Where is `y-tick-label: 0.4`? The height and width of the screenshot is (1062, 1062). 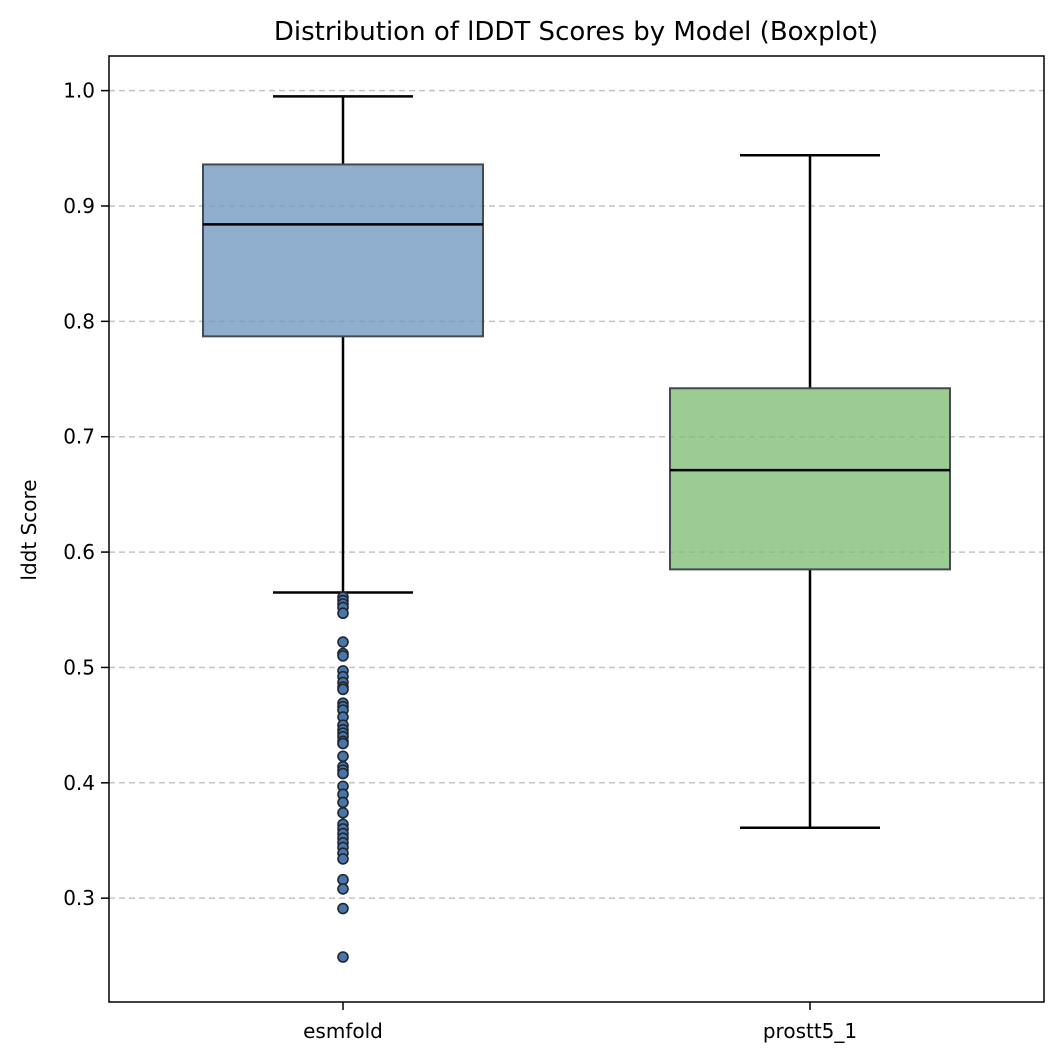
y-tick-label: 0.4 is located at coordinates (79, 783).